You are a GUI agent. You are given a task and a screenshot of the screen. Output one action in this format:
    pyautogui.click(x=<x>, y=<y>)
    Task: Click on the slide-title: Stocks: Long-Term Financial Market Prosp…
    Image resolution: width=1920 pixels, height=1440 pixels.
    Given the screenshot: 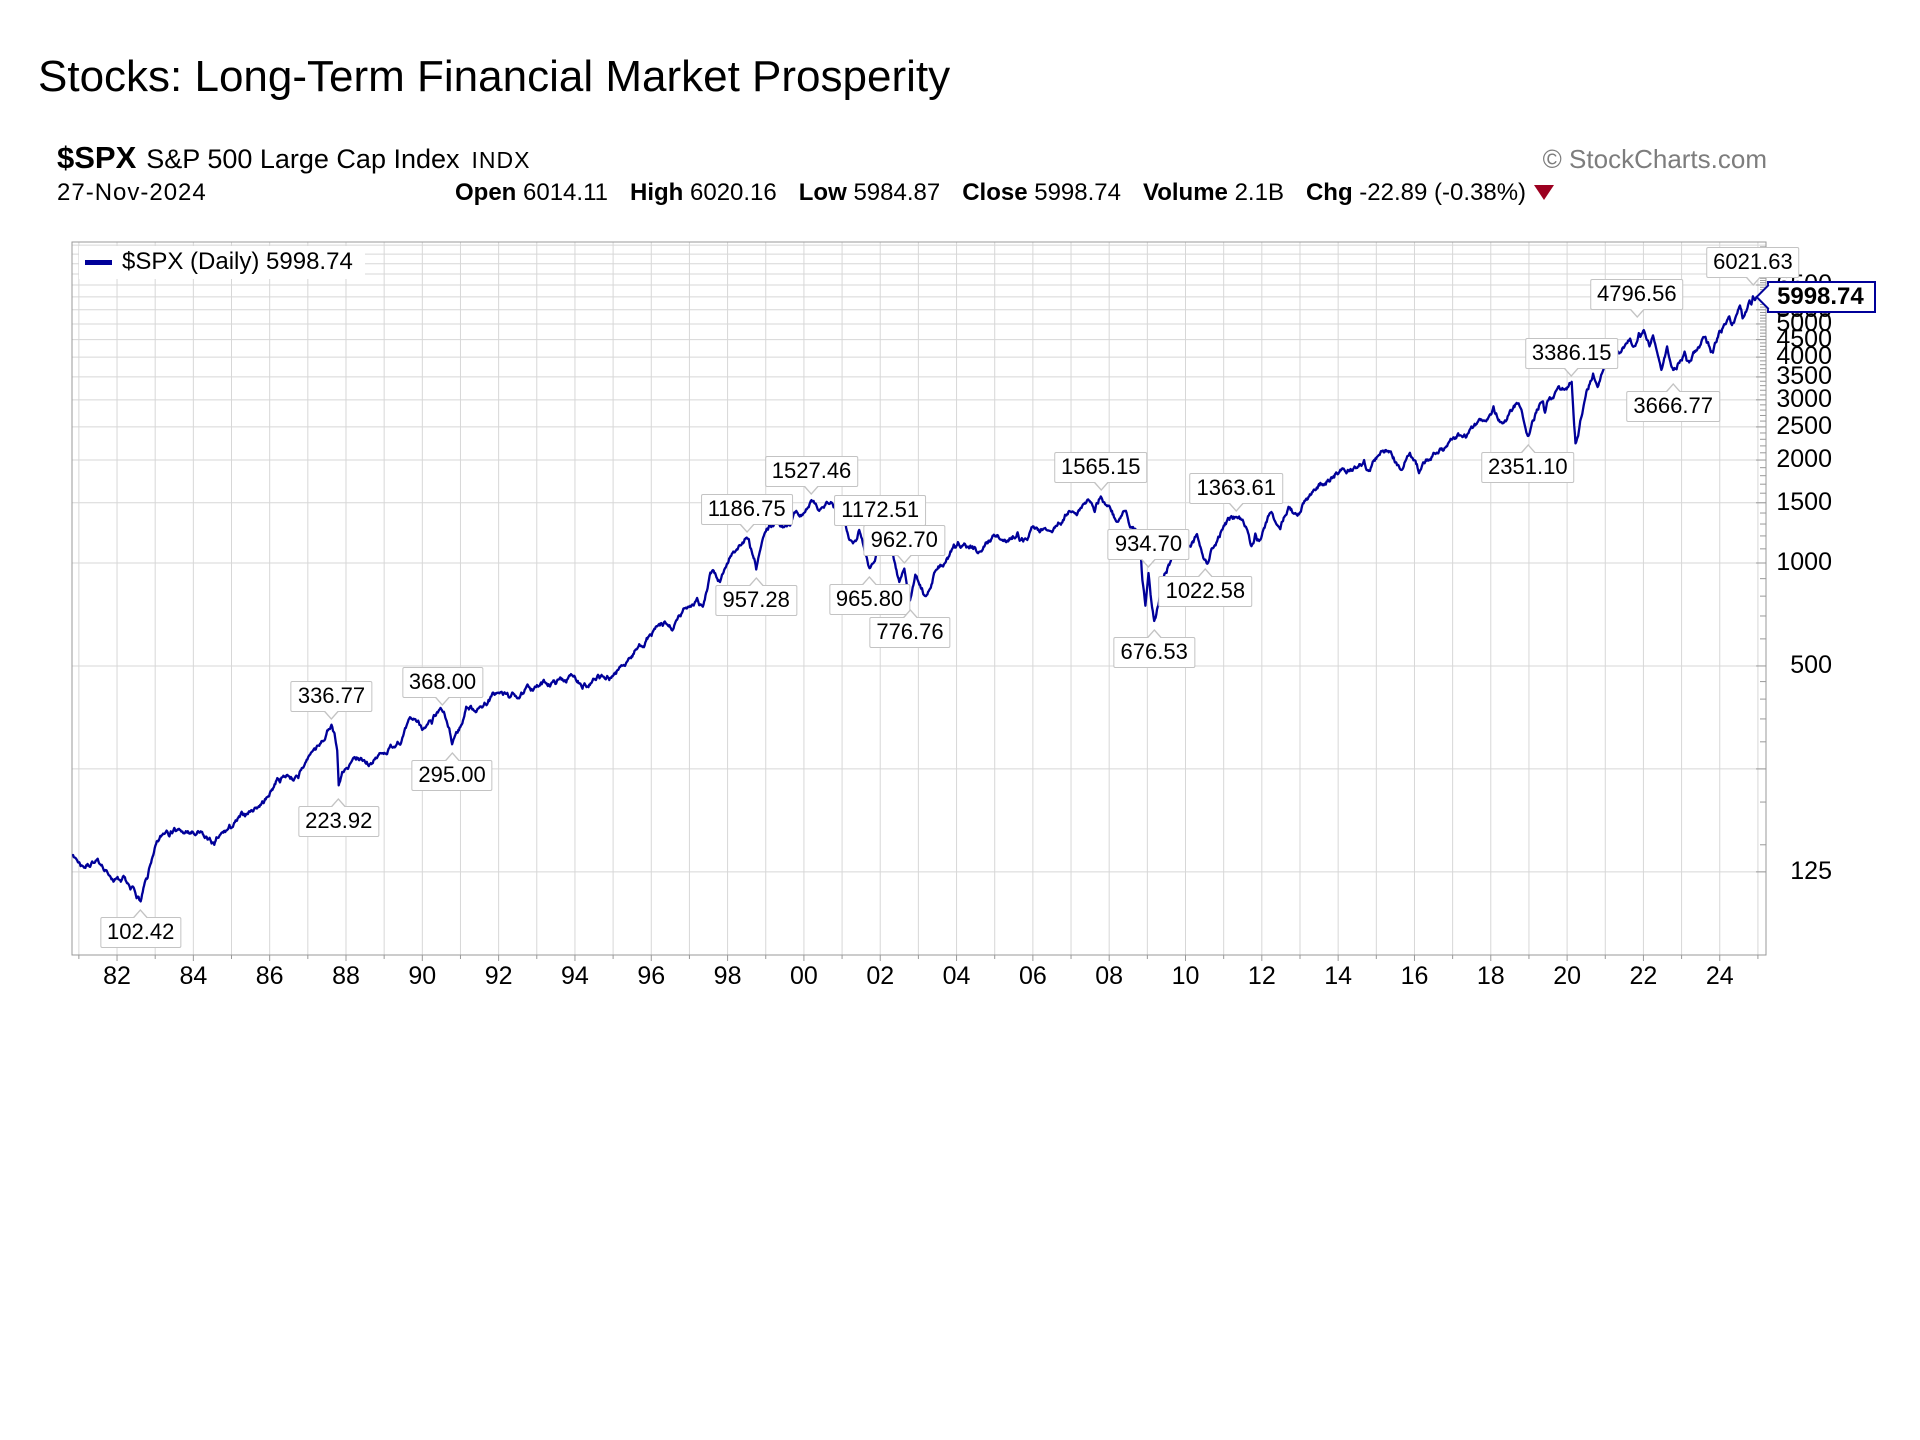 What is the action you would take?
    pyautogui.click(x=494, y=76)
    